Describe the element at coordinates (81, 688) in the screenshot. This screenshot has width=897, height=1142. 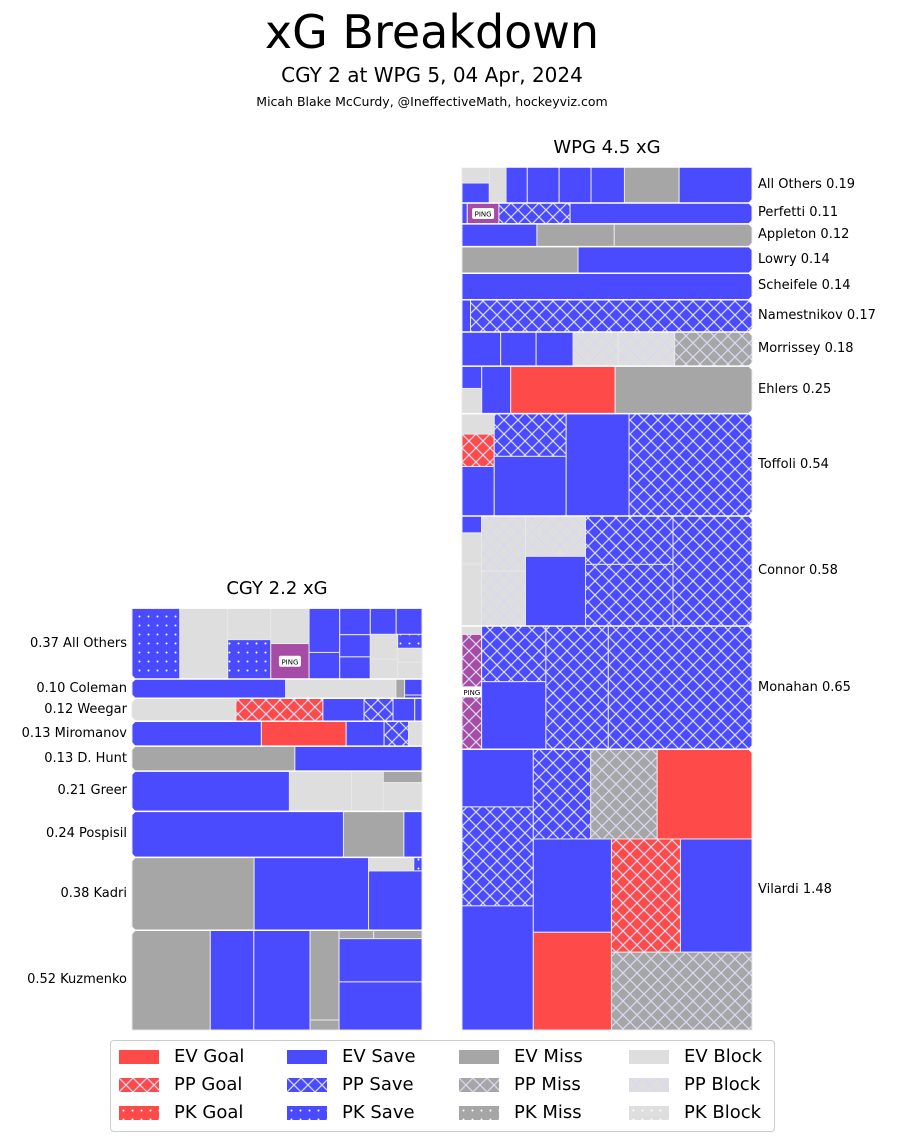
I see `player-label: 0.10 Coleman` at that location.